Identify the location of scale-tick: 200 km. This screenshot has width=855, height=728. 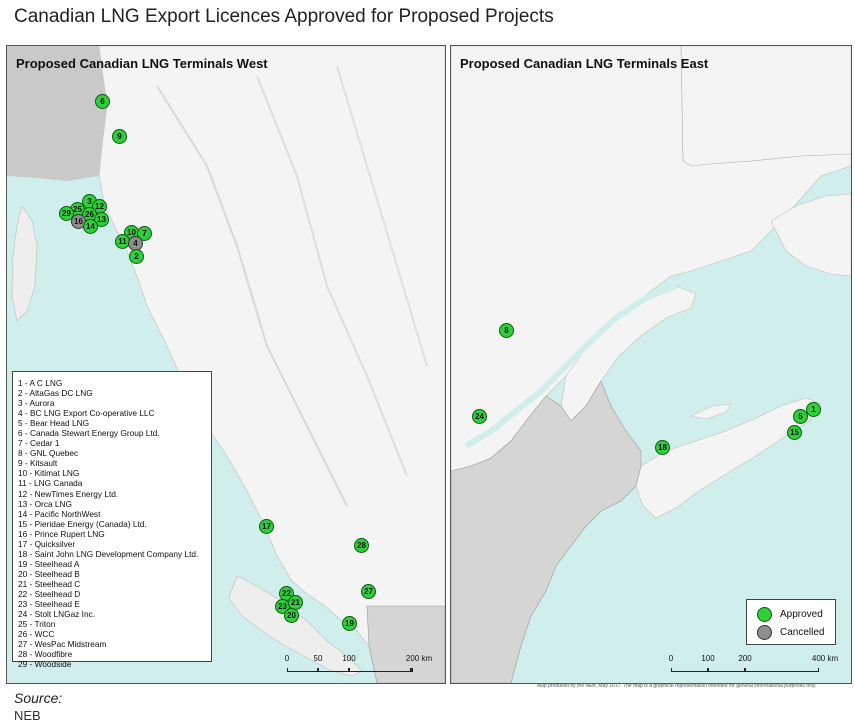
(419, 658).